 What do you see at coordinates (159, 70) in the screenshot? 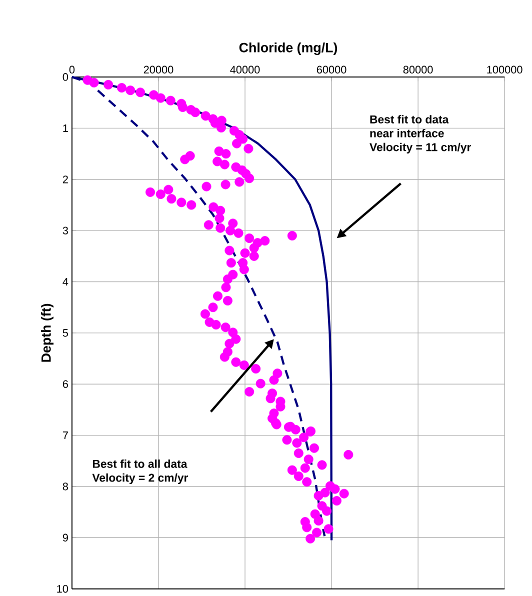
I see `x-tick-label: 20000` at bounding box center [159, 70].